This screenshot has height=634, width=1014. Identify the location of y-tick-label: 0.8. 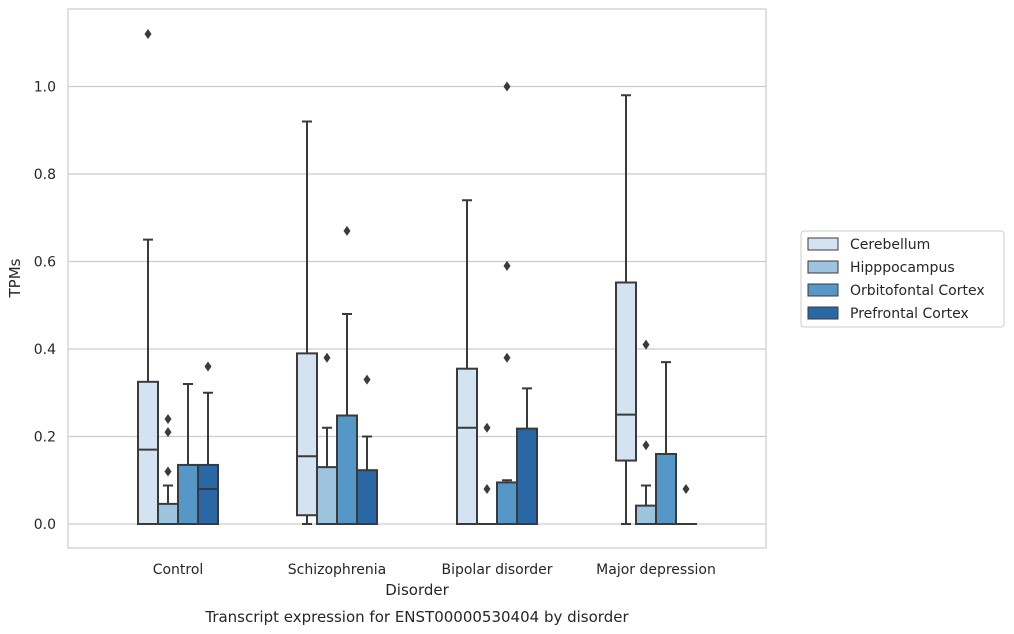
(45, 175).